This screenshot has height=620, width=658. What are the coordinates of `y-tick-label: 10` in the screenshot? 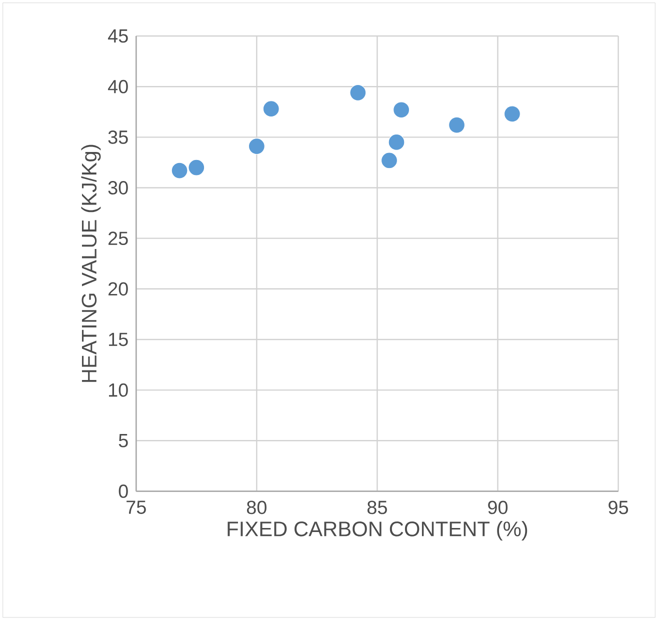 It's located at (118, 390).